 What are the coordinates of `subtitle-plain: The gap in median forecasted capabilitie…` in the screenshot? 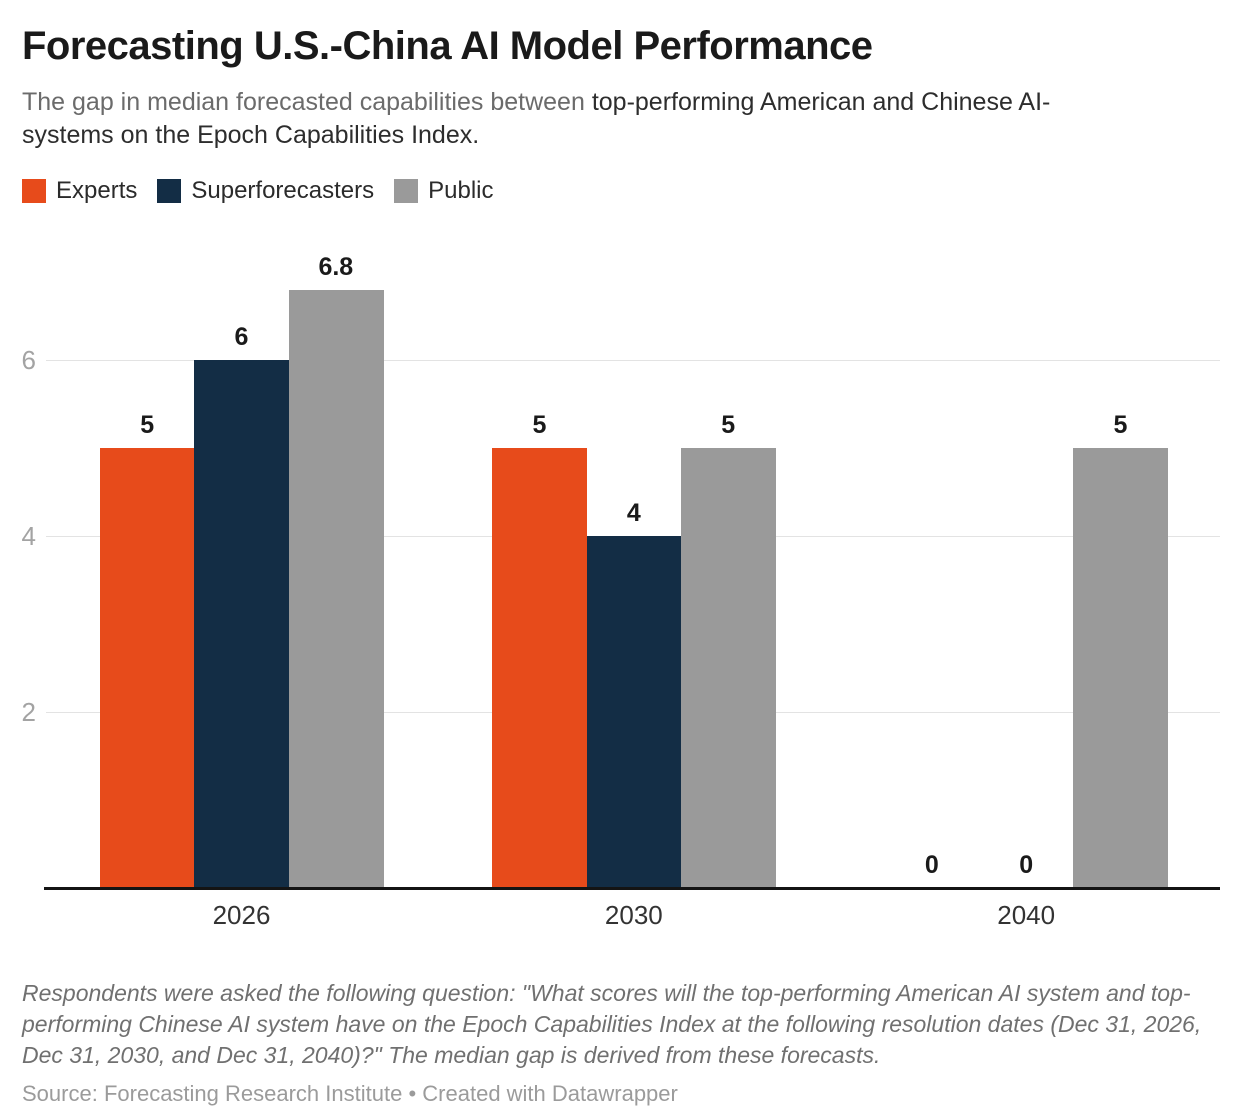 It's located at (307, 102).